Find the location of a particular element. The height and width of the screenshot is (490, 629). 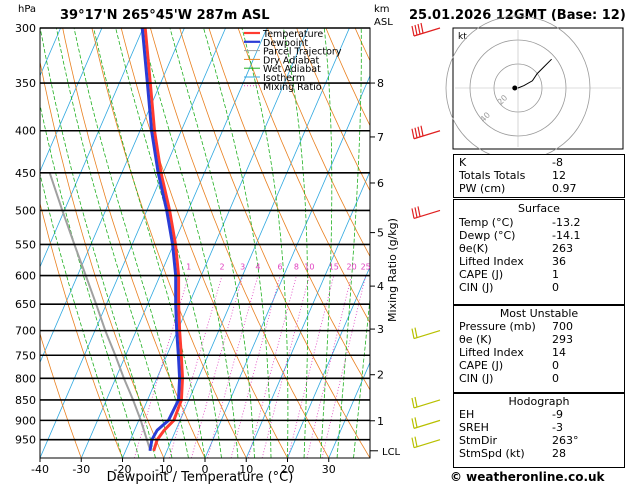

mixing-ratio-label: 3 is located at coordinates (242, 267).